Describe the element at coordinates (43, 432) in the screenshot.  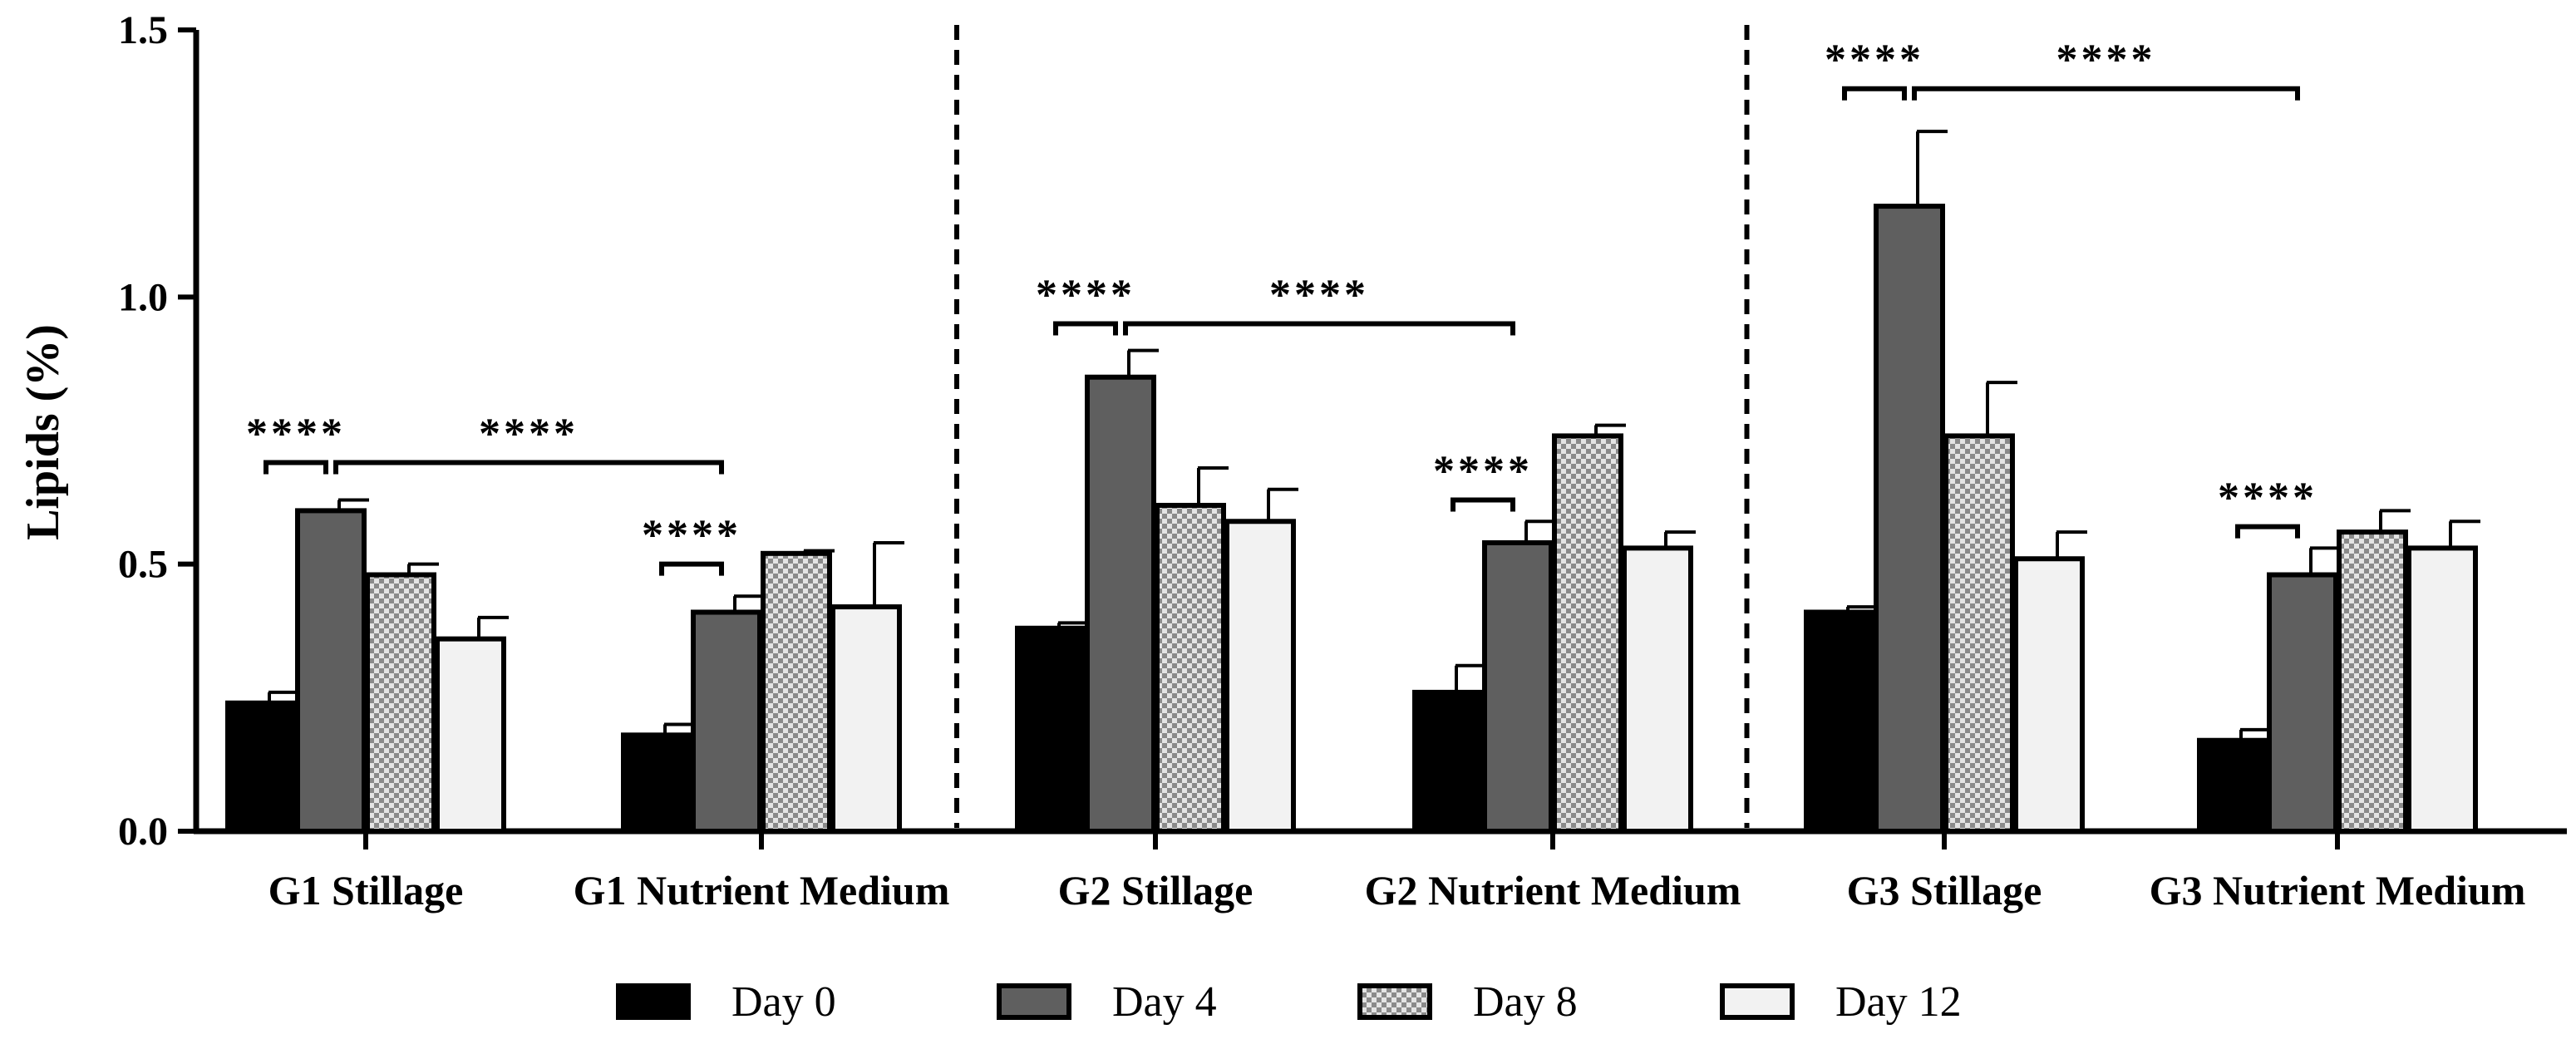
I see `y-axis-label: Lipids (%)` at that location.